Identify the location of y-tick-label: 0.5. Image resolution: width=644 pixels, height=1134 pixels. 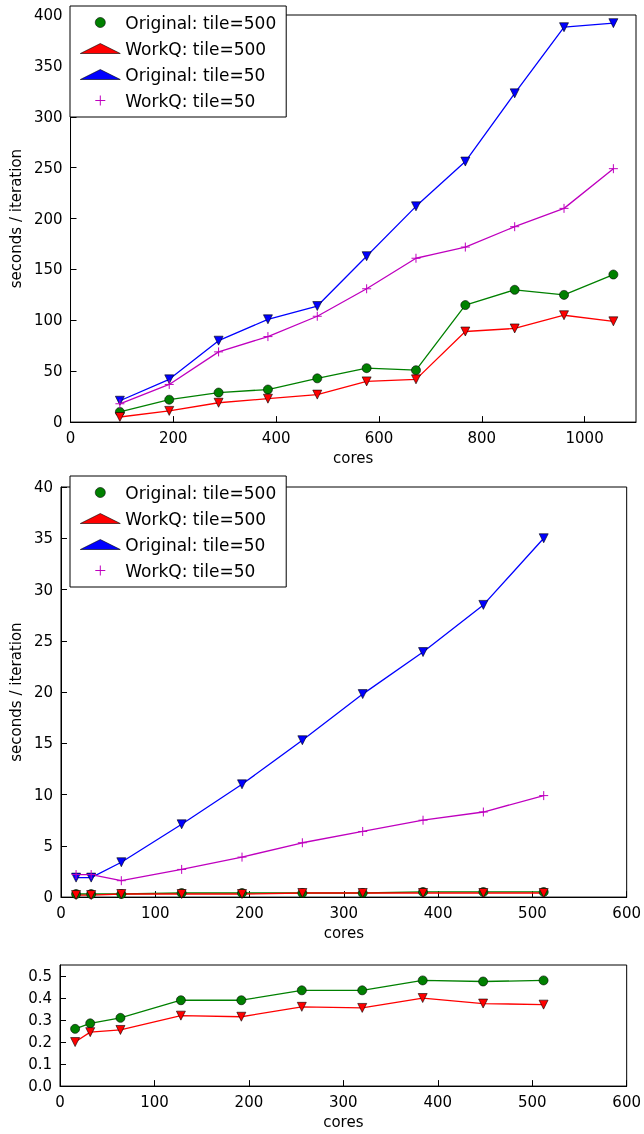
(40, 976).